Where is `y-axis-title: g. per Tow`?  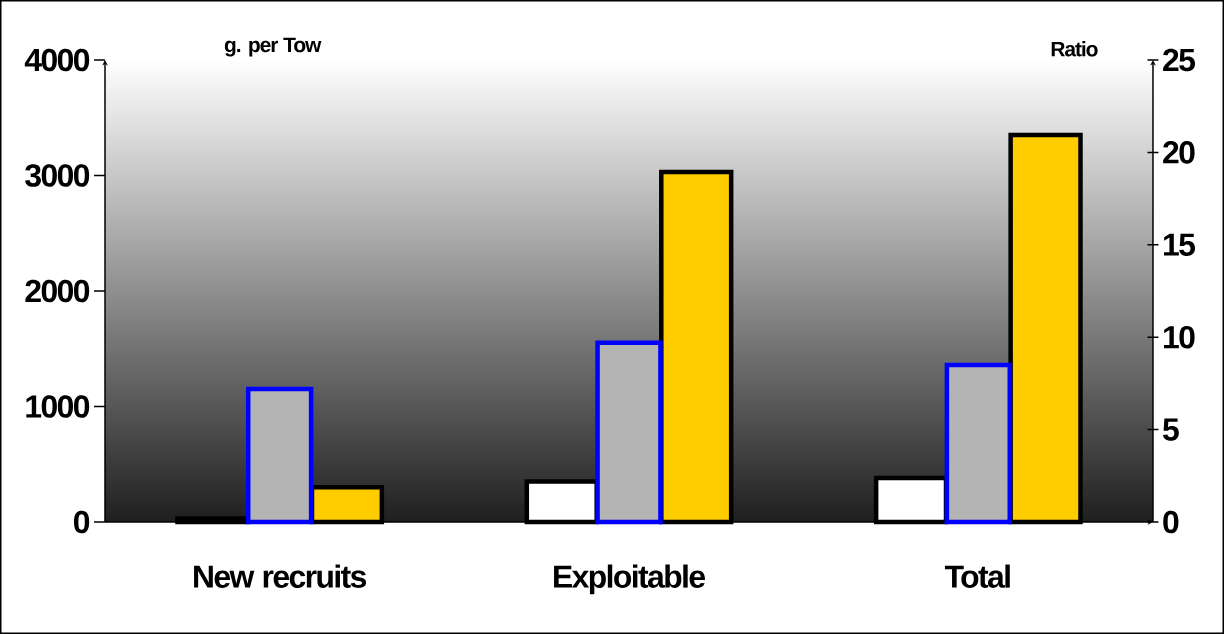 y-axis-title: g. per Tow is located at coordinates (273, 47).